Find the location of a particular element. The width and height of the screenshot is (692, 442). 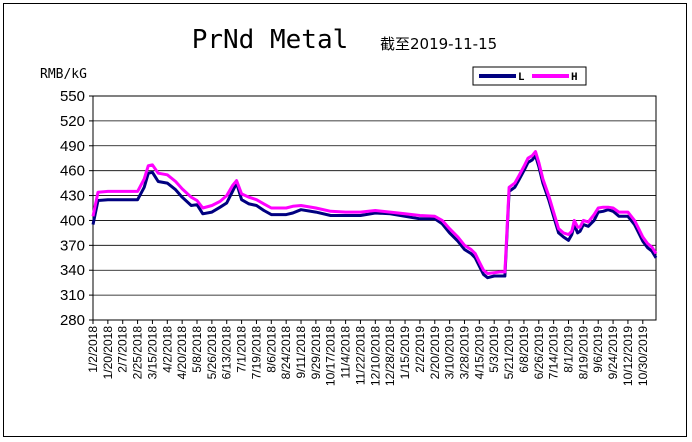

y-tick-label: 520 is located at coordinates (72, 121).